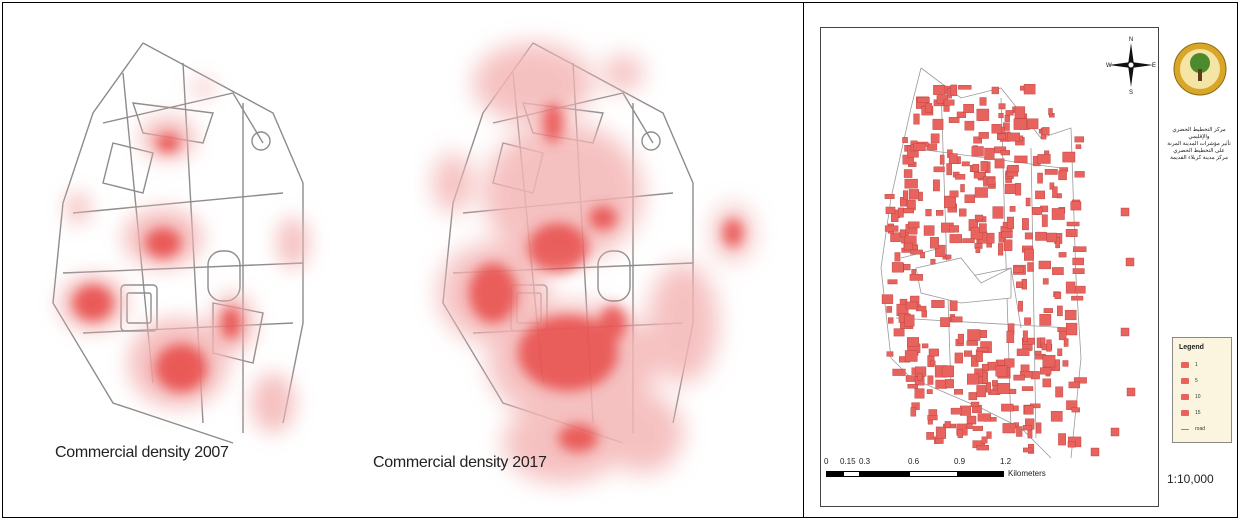 This screenshot has height=522, width=1242. What do you see at coordinates (933, 474) in the screenshot?
I see `scale-segment` at bounding box center [933, 474].